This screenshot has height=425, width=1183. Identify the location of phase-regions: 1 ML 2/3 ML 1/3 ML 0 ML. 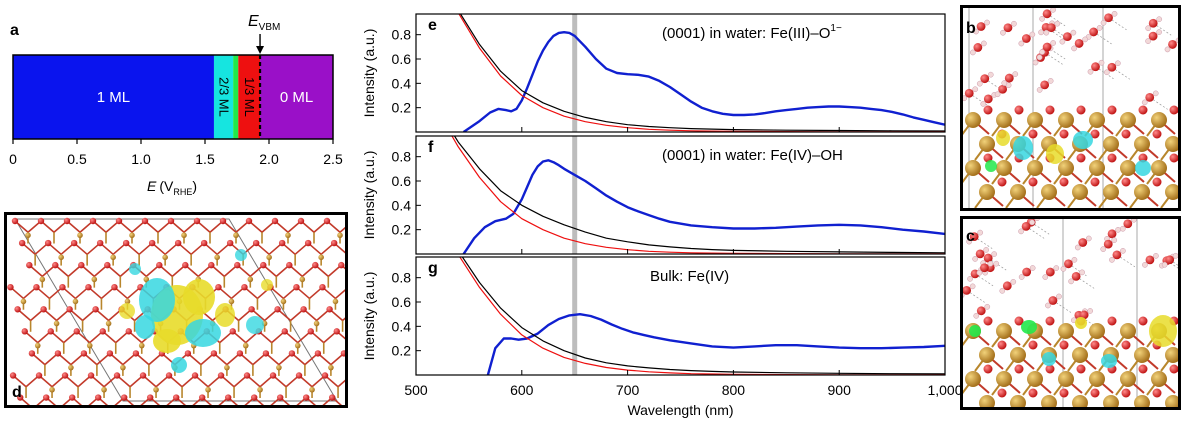
(173, 97).